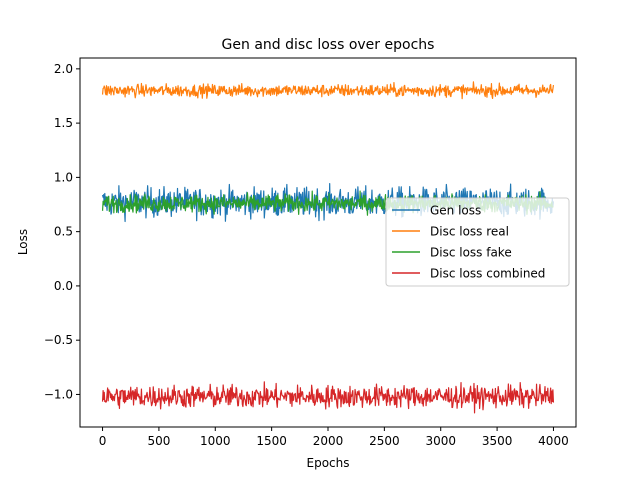 Image resolution: width=640 pixels, height=480 pixels. Describe the element at coordinates (63, 123) in the screenshot. I see `y-tick-label: 1.5` at that location.